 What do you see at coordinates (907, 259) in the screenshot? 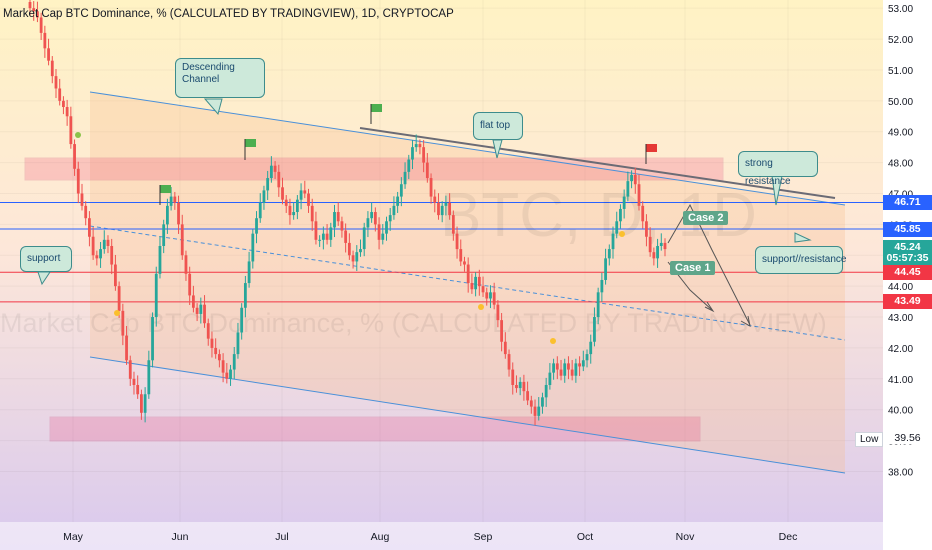
I see `price-tag: 05:57:35` at bounding box center [907, 259].